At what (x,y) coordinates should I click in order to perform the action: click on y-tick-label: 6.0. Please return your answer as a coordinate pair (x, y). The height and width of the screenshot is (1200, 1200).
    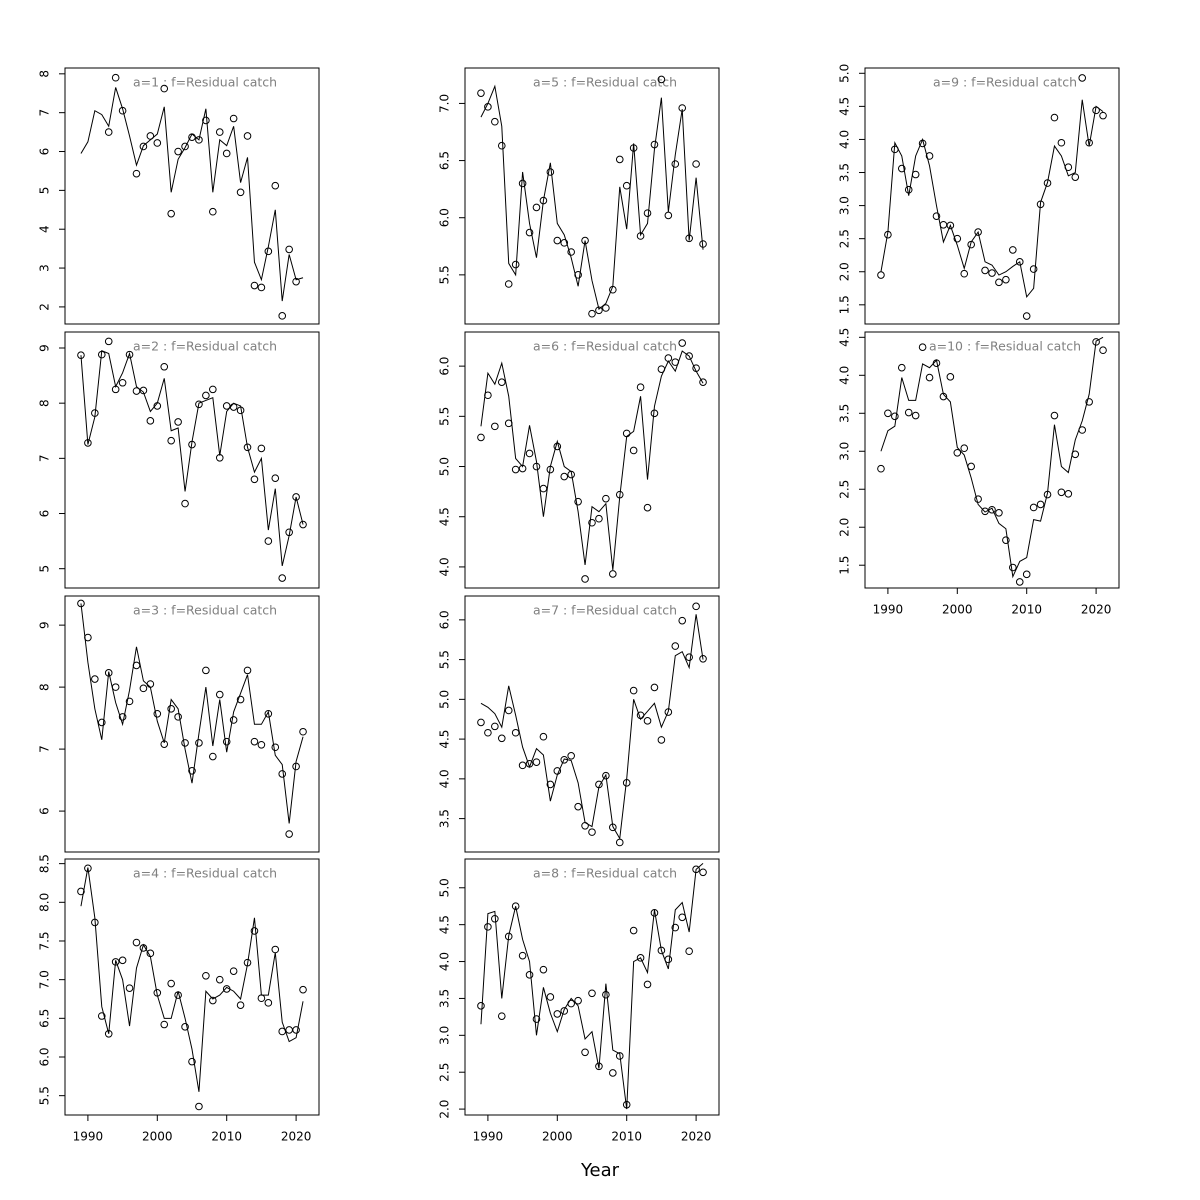
    Looking at the image, I should click on (445, 217).